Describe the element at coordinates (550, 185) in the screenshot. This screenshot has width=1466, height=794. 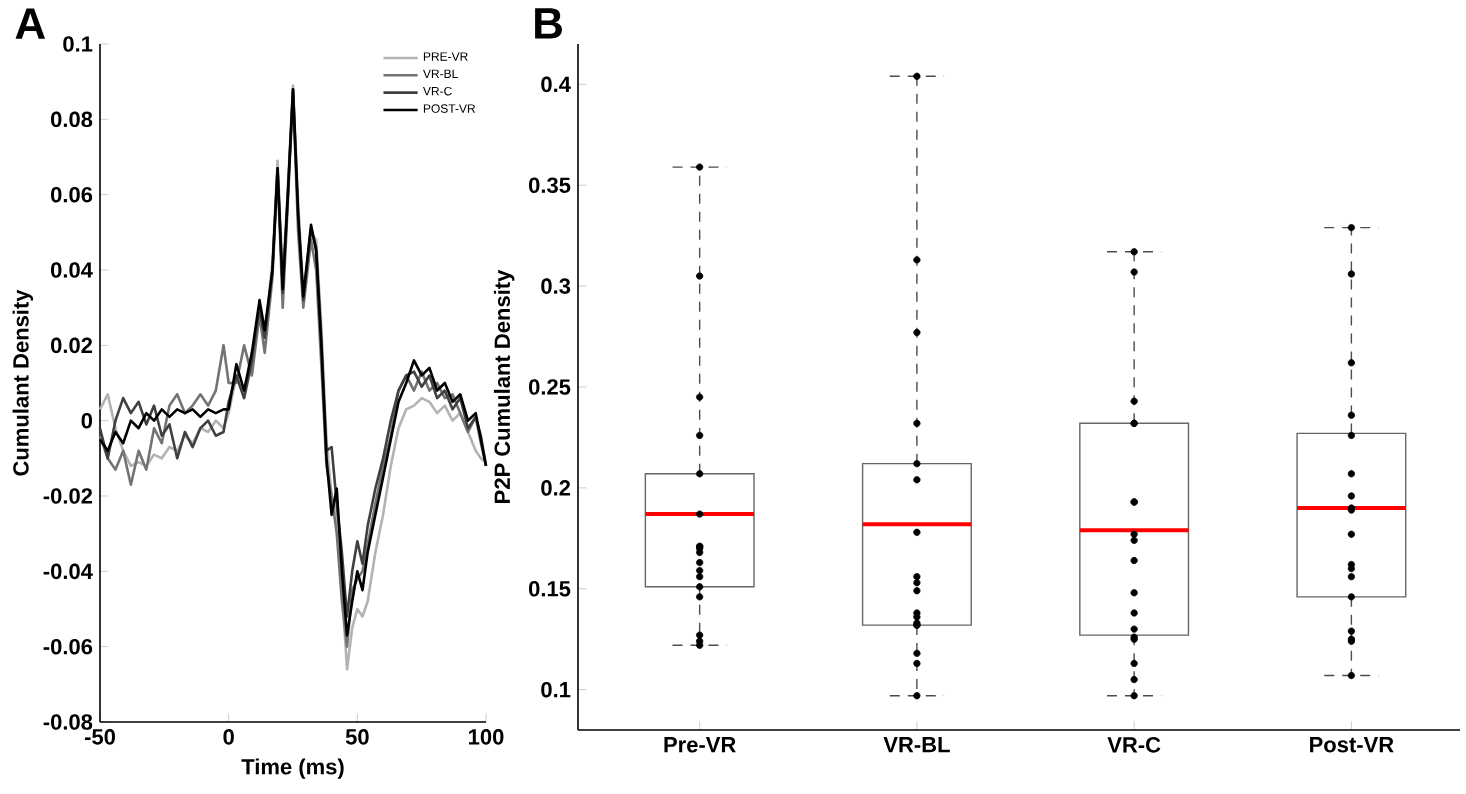
I see `y-tick-label: 0.35` at that location.